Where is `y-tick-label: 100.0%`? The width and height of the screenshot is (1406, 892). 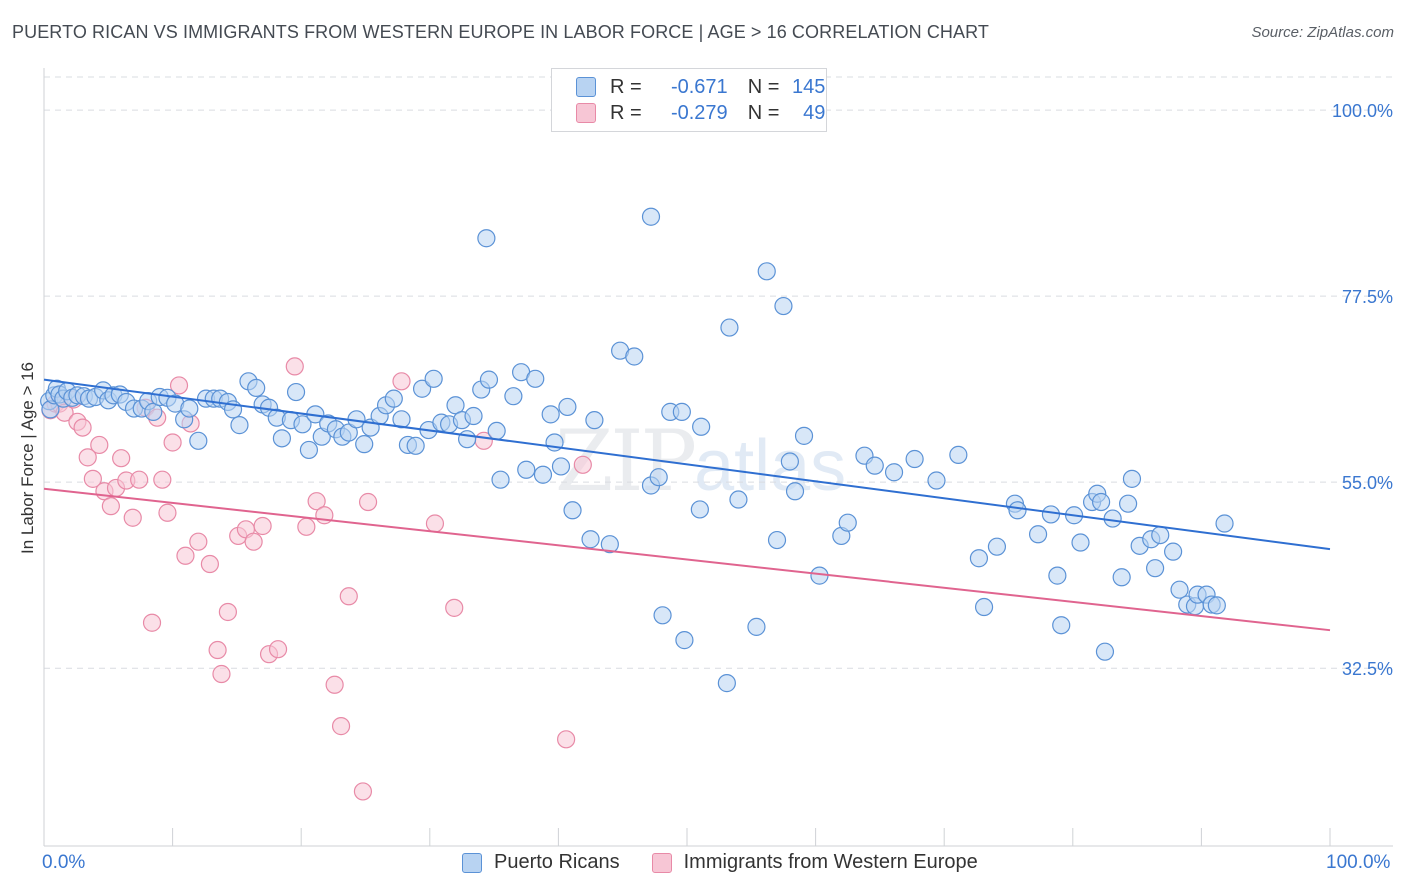 y-tick-label: 100.0% is located at coordinates (1362, 111).